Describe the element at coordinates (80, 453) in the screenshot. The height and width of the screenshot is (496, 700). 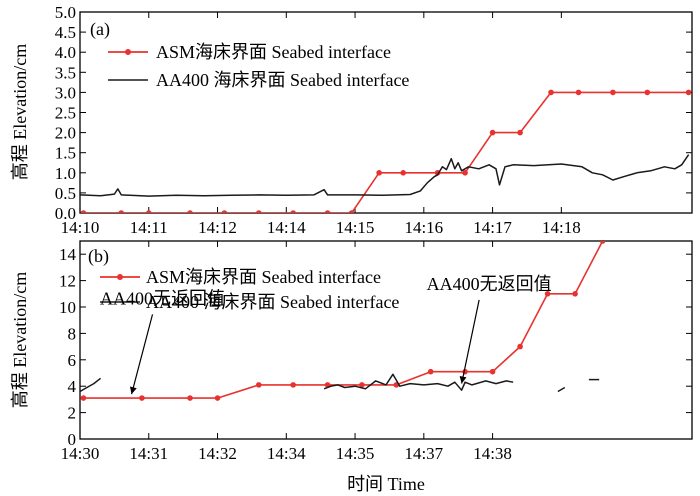
I see `x-tick-label: 14:30` at that location.